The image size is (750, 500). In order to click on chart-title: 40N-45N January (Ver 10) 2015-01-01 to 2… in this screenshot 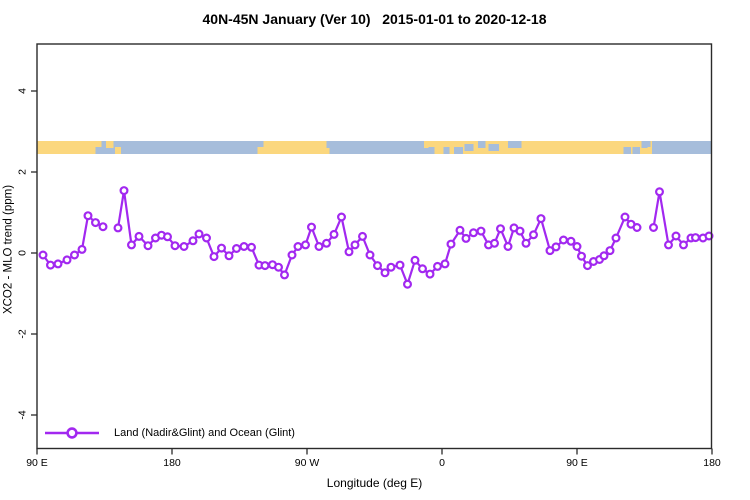, I will do `click(374, 19)`.